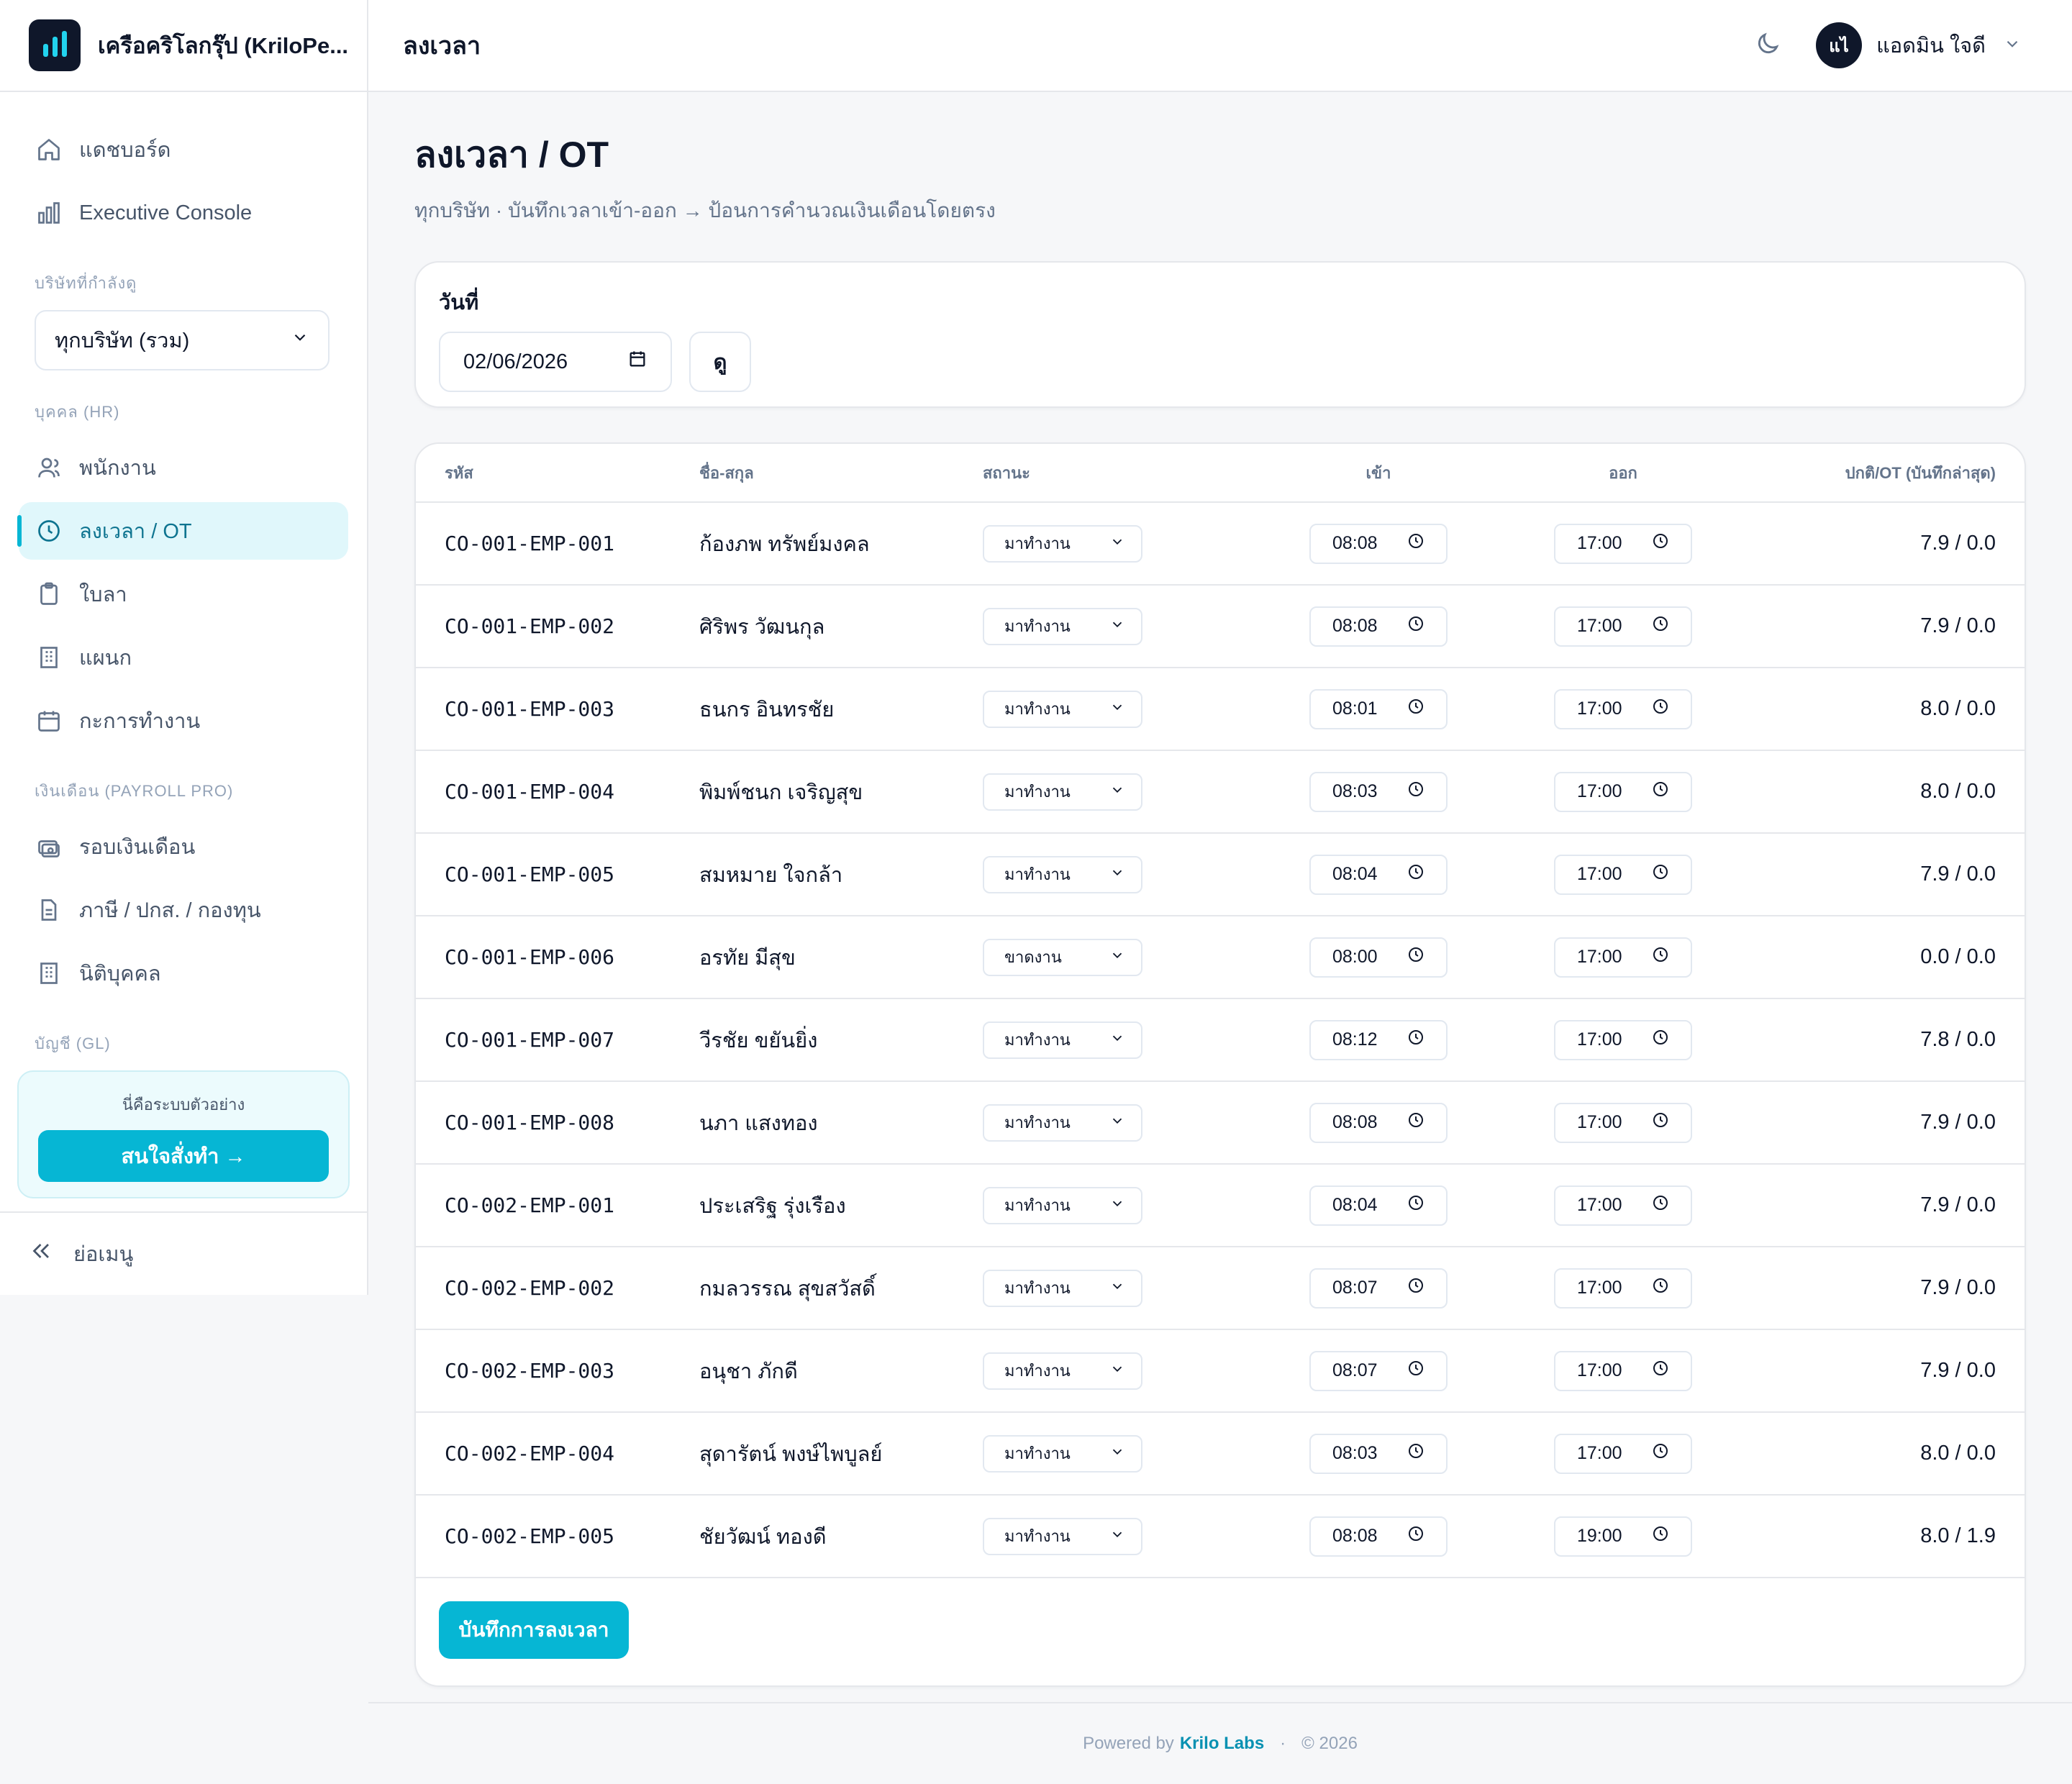 The image size is (2072, 1784). I want to click on header-in: เข้า, so click(1379, 473).